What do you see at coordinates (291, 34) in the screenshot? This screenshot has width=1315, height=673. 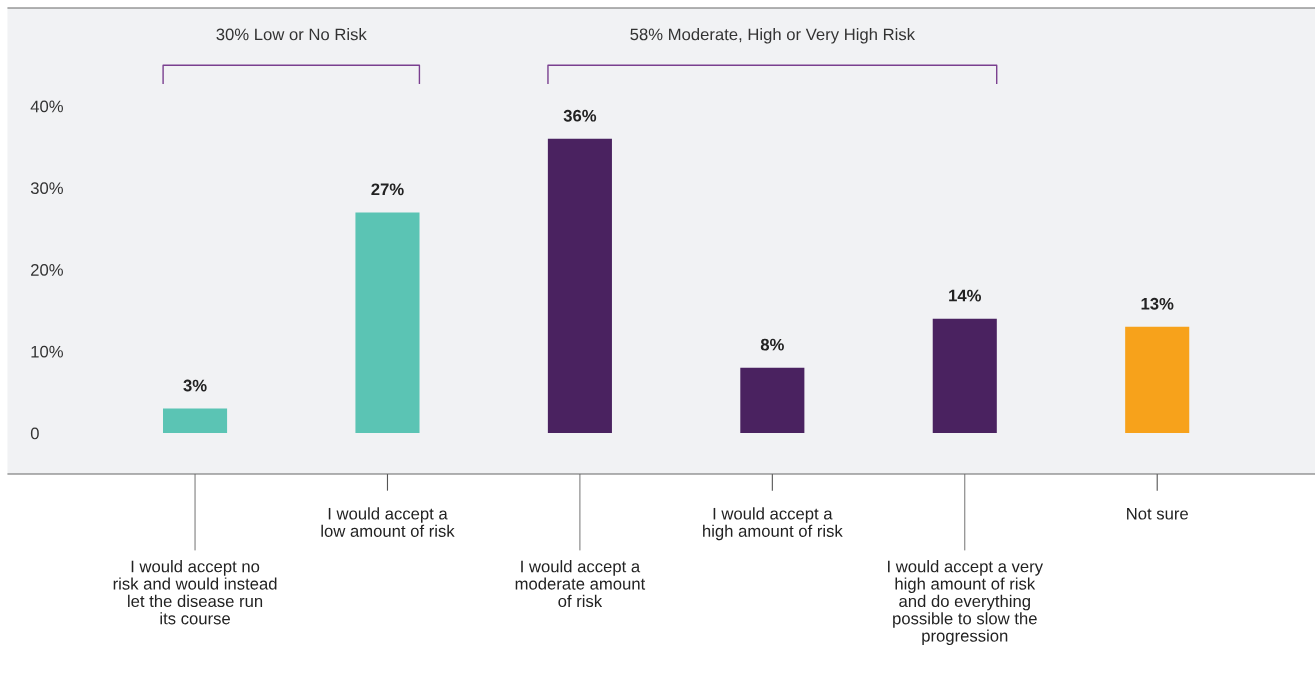 I see `annotation: 30% Low or No Risk` at bounding box center [291, 34].